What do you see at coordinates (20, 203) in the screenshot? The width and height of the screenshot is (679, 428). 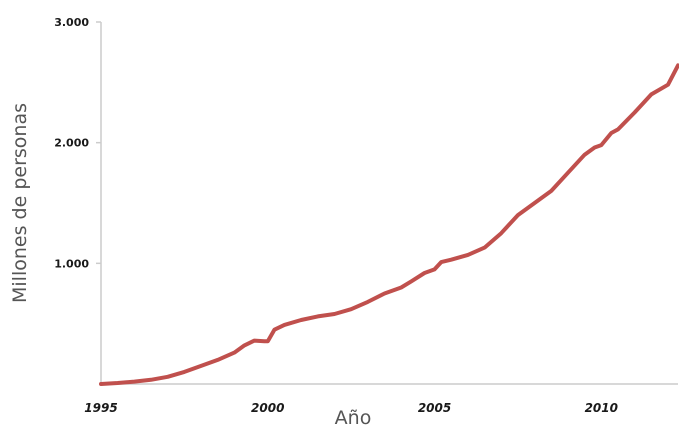 I see `y-axis-title: Millones de personas` at bounding box center [20, 203].